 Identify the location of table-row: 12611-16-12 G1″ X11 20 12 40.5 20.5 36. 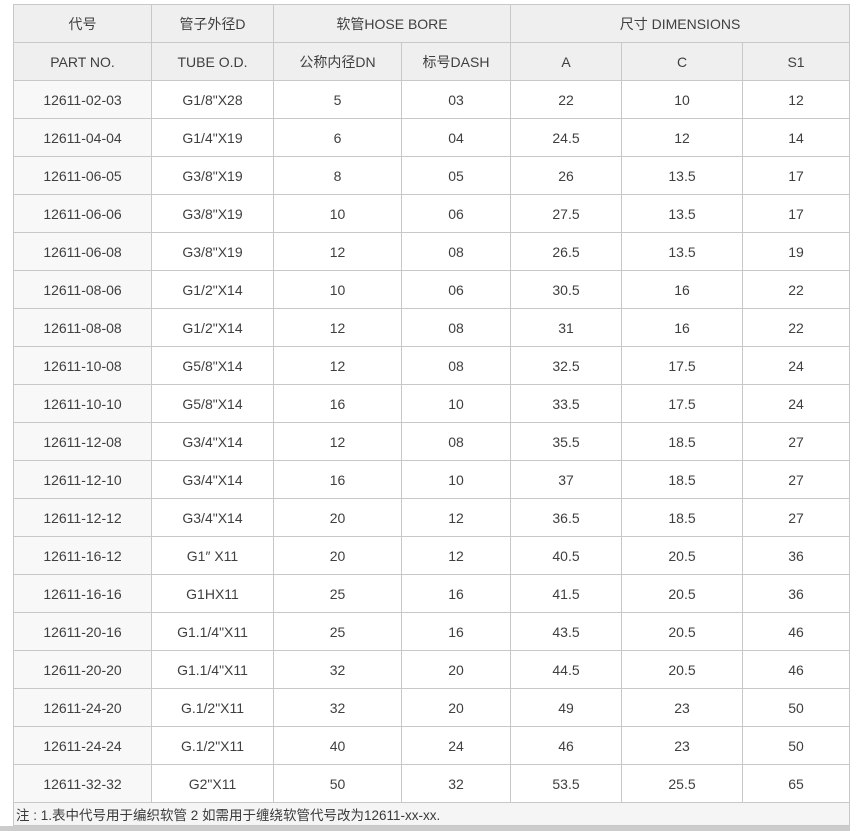
(432, 555).